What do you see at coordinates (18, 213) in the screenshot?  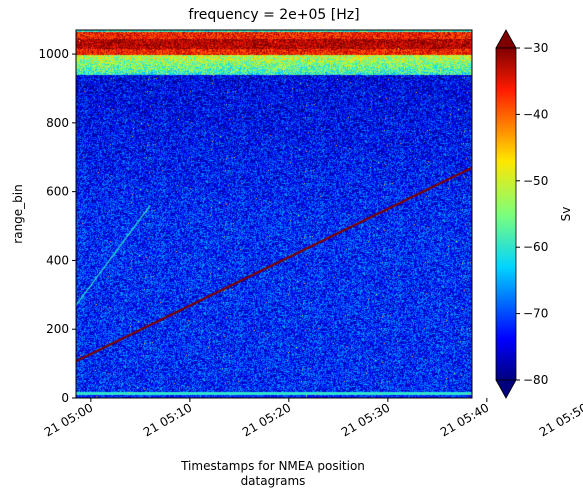 I see `y-axis-label: range_bin` at bounding box center [18, 213].